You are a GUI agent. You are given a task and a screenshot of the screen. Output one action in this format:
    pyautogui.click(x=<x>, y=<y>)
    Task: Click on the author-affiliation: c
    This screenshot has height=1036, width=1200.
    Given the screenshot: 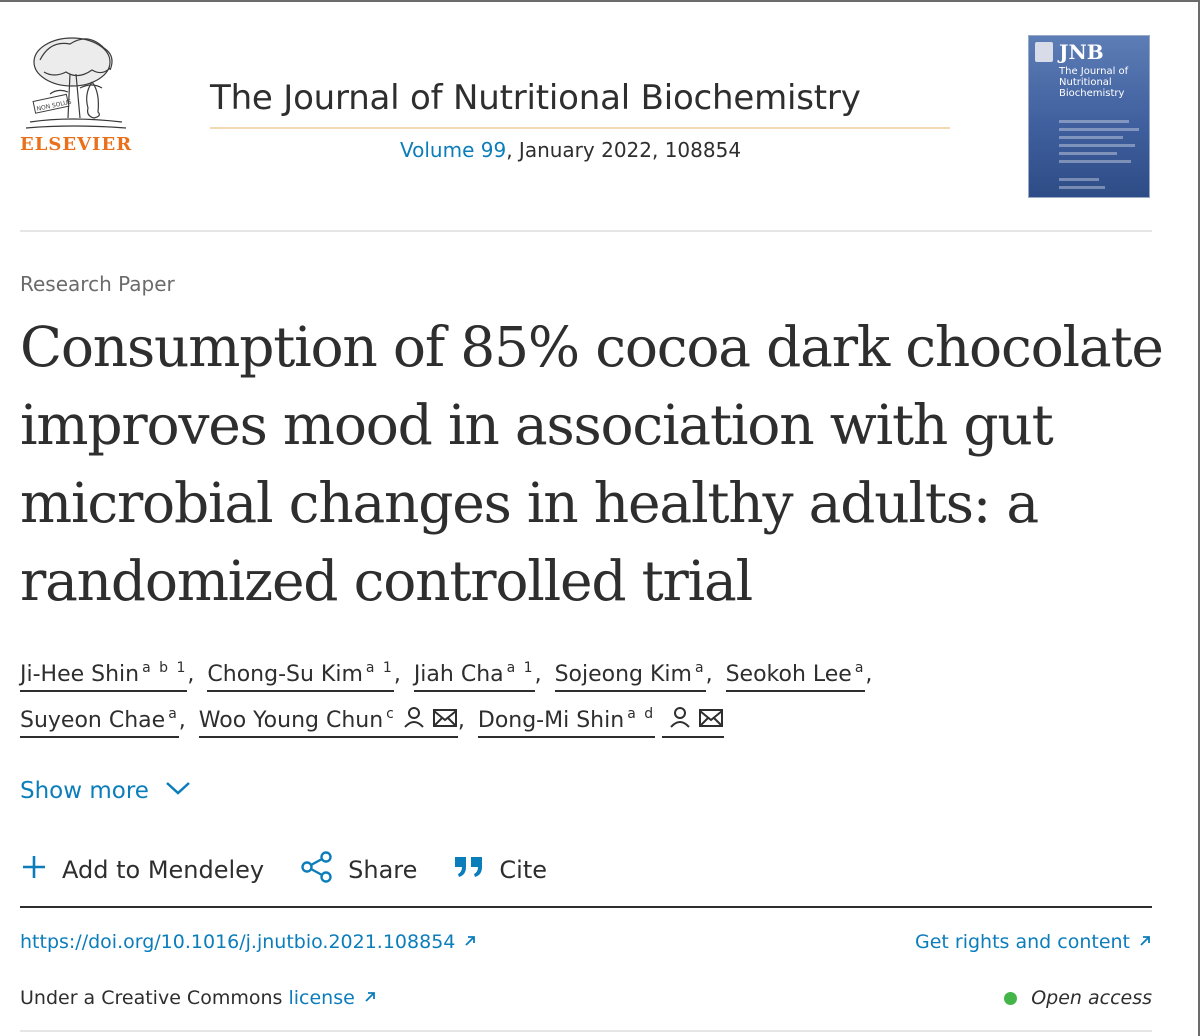 What is the action you would take?
    pyautogui.click(x=391, y=714)
    